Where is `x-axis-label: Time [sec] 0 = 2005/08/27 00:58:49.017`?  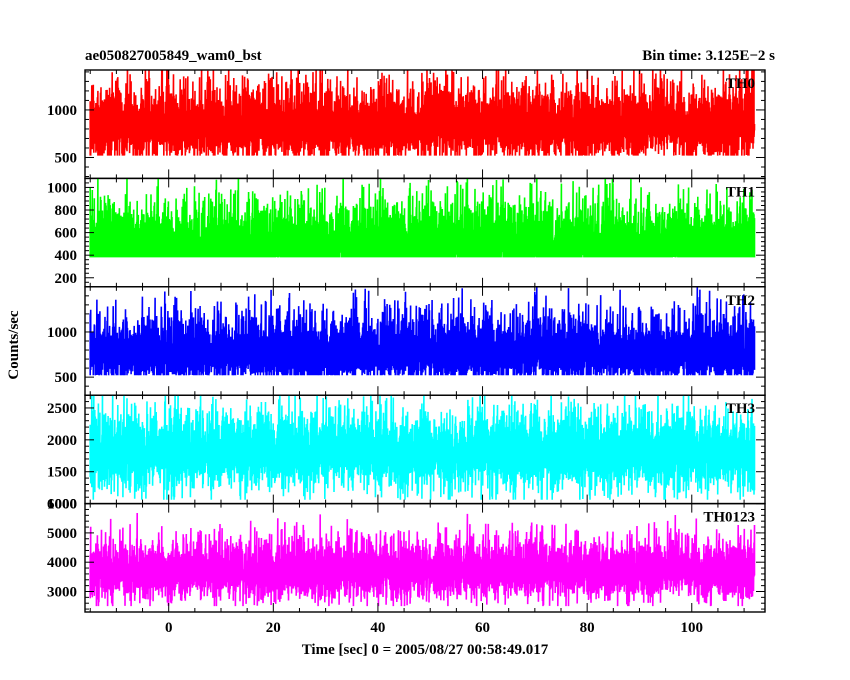 x-axis-label: Time [sec] 0 = 2005/08/27 00:58:49.017 is located at coordinates (425, 650).